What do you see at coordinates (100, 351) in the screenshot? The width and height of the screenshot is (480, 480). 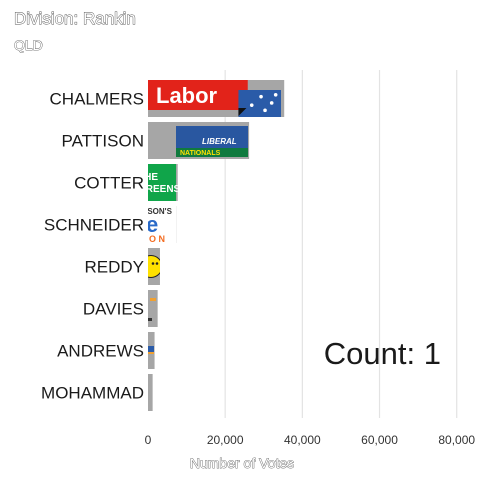 I see `category-label-andrews: ANDREWS` at bounding box center [100, 351].